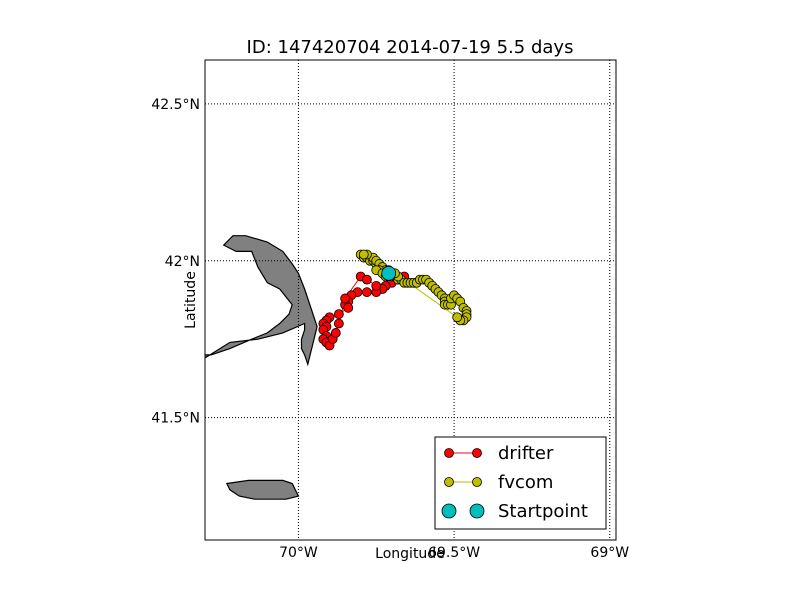 The height and width of the screenshot is (600, 800). What do you see at coordinates (410, 554) in the screenshot?
I see `x-axis-label: Longitude` at bounding box center [410, 554].